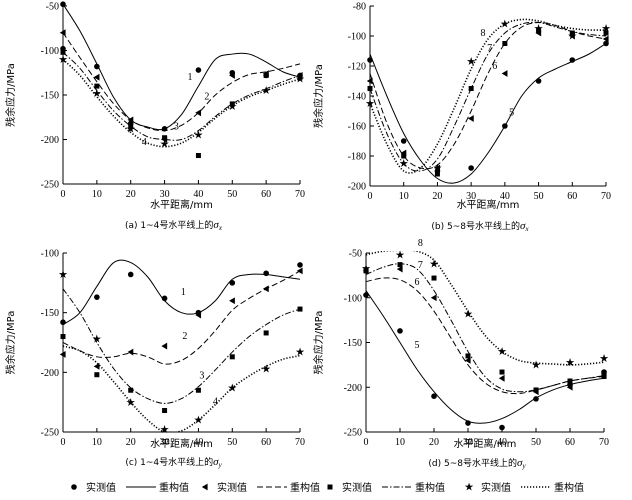  I want to click on curve-number-label: 8, so click(482, 33).